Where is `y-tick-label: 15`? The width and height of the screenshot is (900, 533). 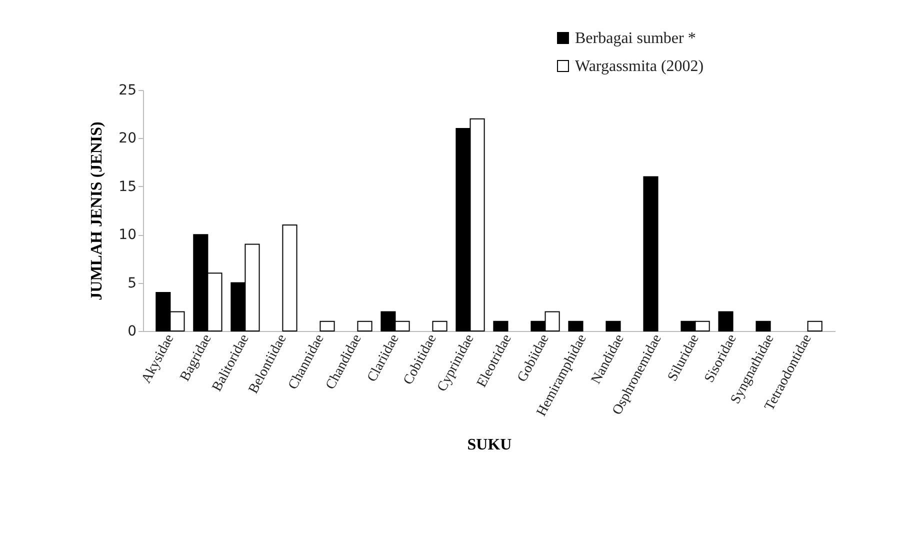
y-tick-label: 15 is located at coordinates (127, 186).